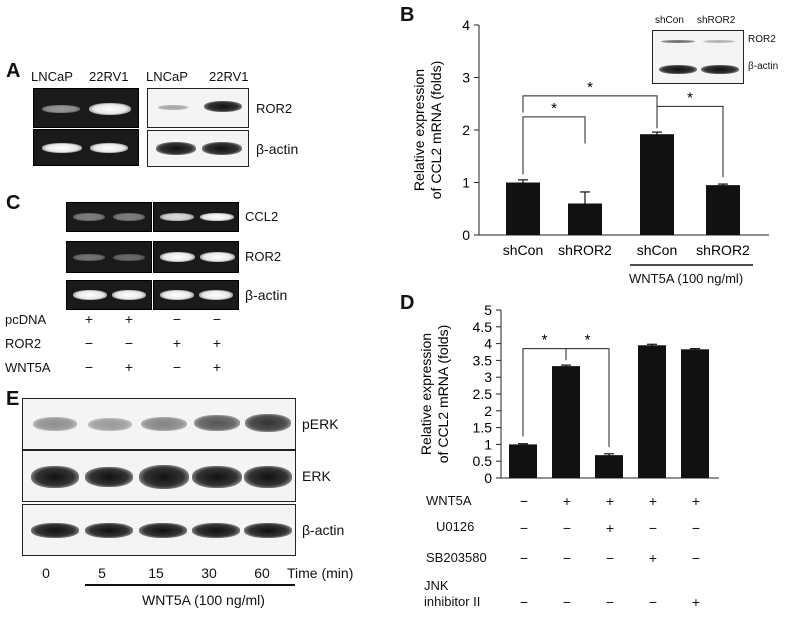  I want to click on e-time-0: 0, so click(46, 573).